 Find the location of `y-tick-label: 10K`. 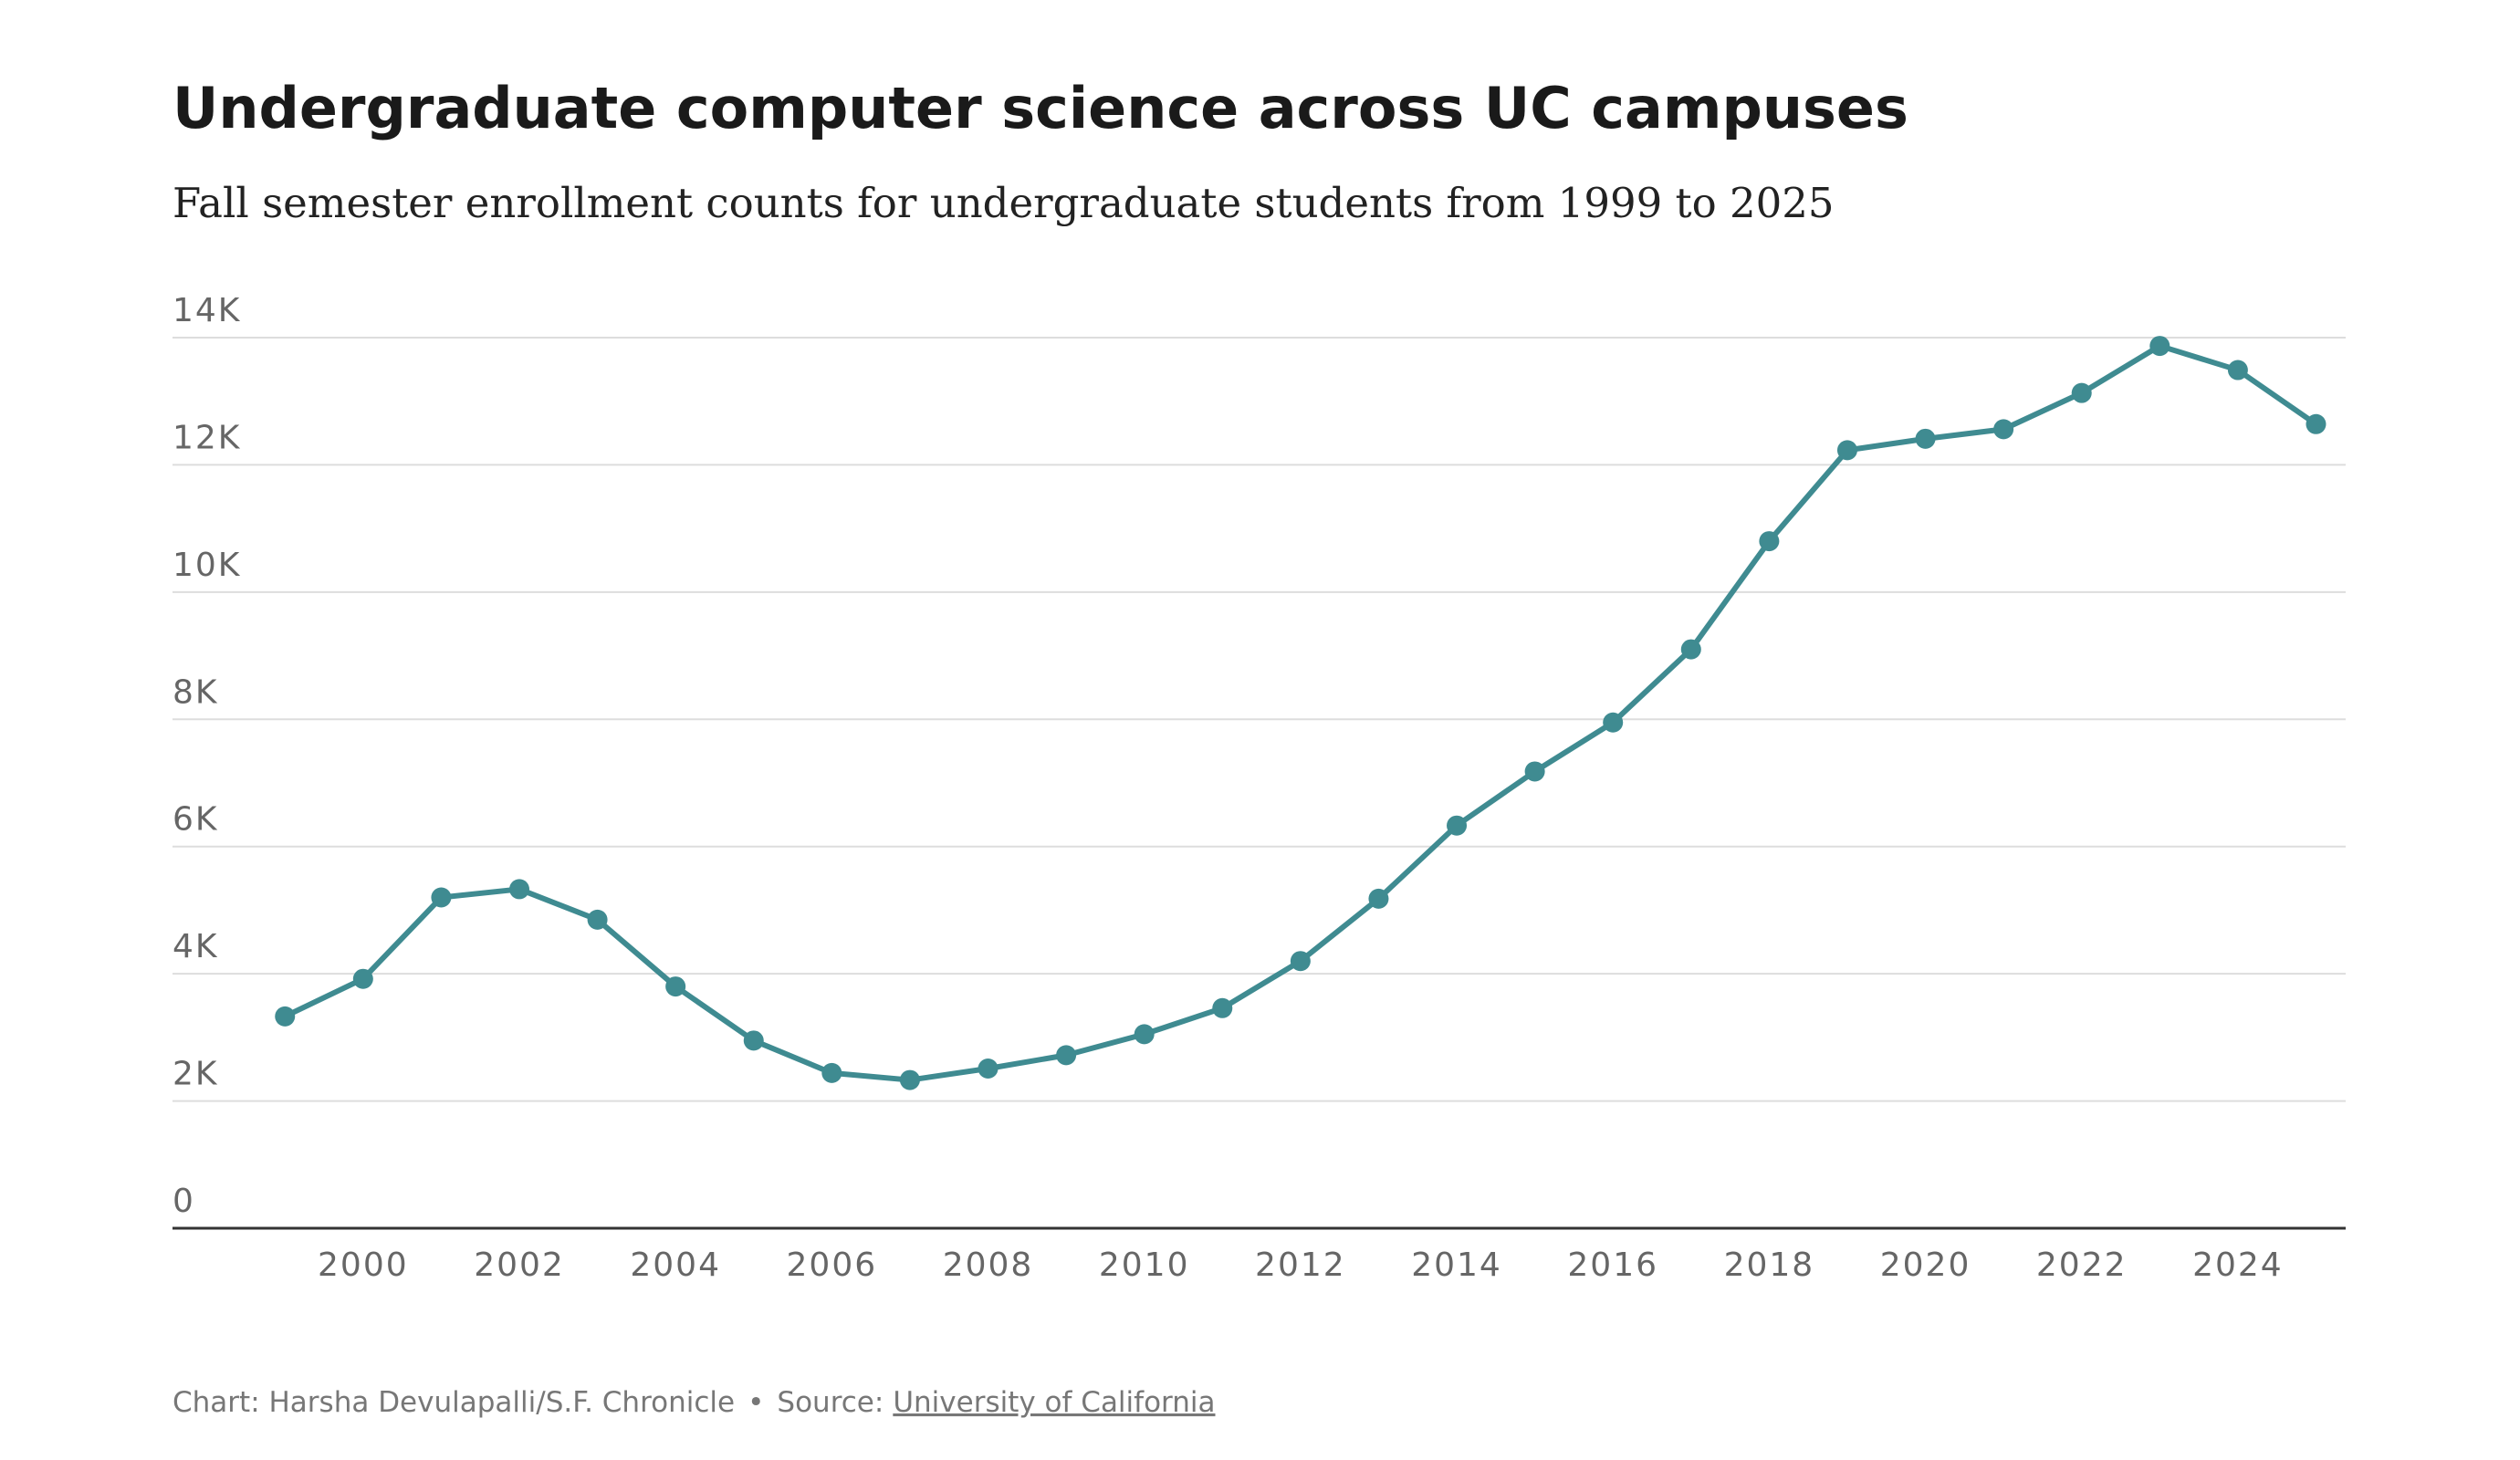

y-tick-label: 10K is located at coordinates (207, 565).